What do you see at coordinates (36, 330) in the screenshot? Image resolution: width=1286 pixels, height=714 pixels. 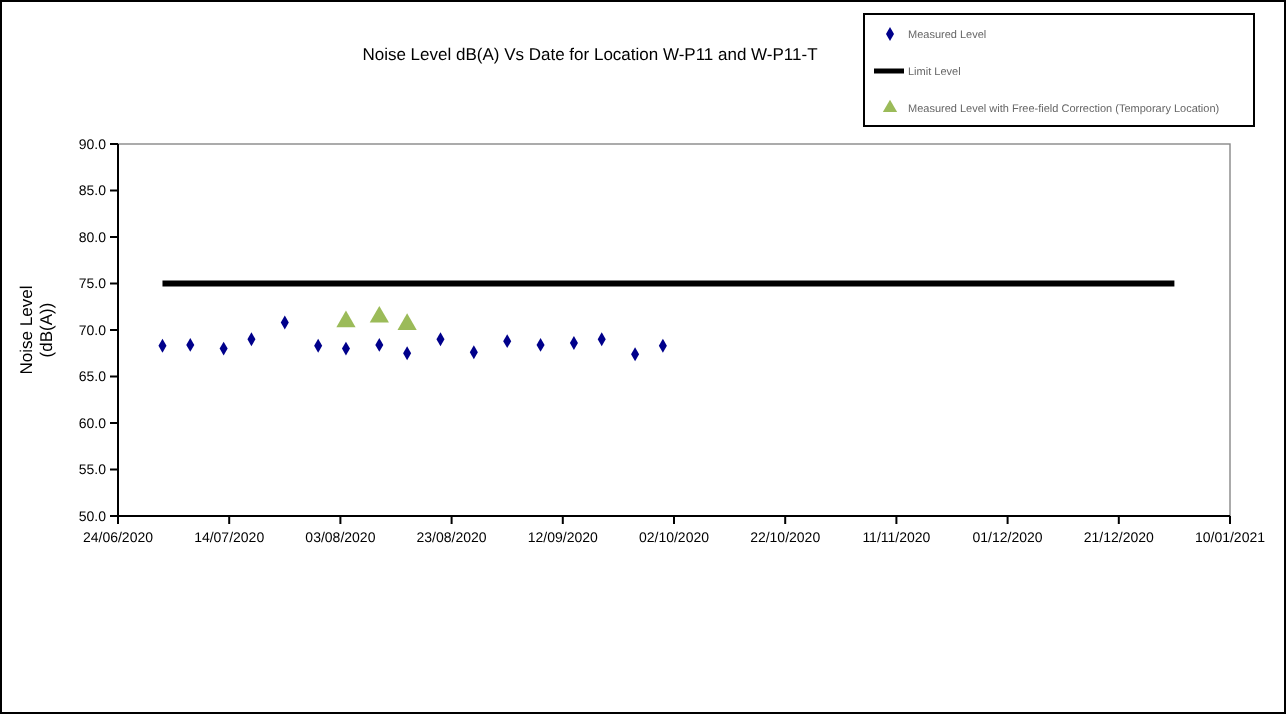 I see `y-axis-title: Noise Level (dB(A))` at bounding box center [36, 330].